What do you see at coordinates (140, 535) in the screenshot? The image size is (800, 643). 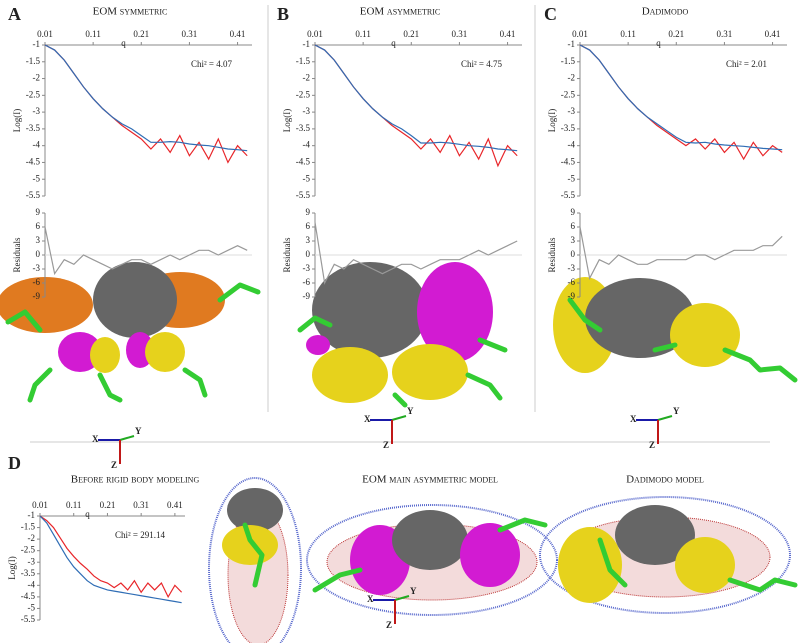 I see `annotation: Chi² = 291.14` at bounding box center [140, 535].